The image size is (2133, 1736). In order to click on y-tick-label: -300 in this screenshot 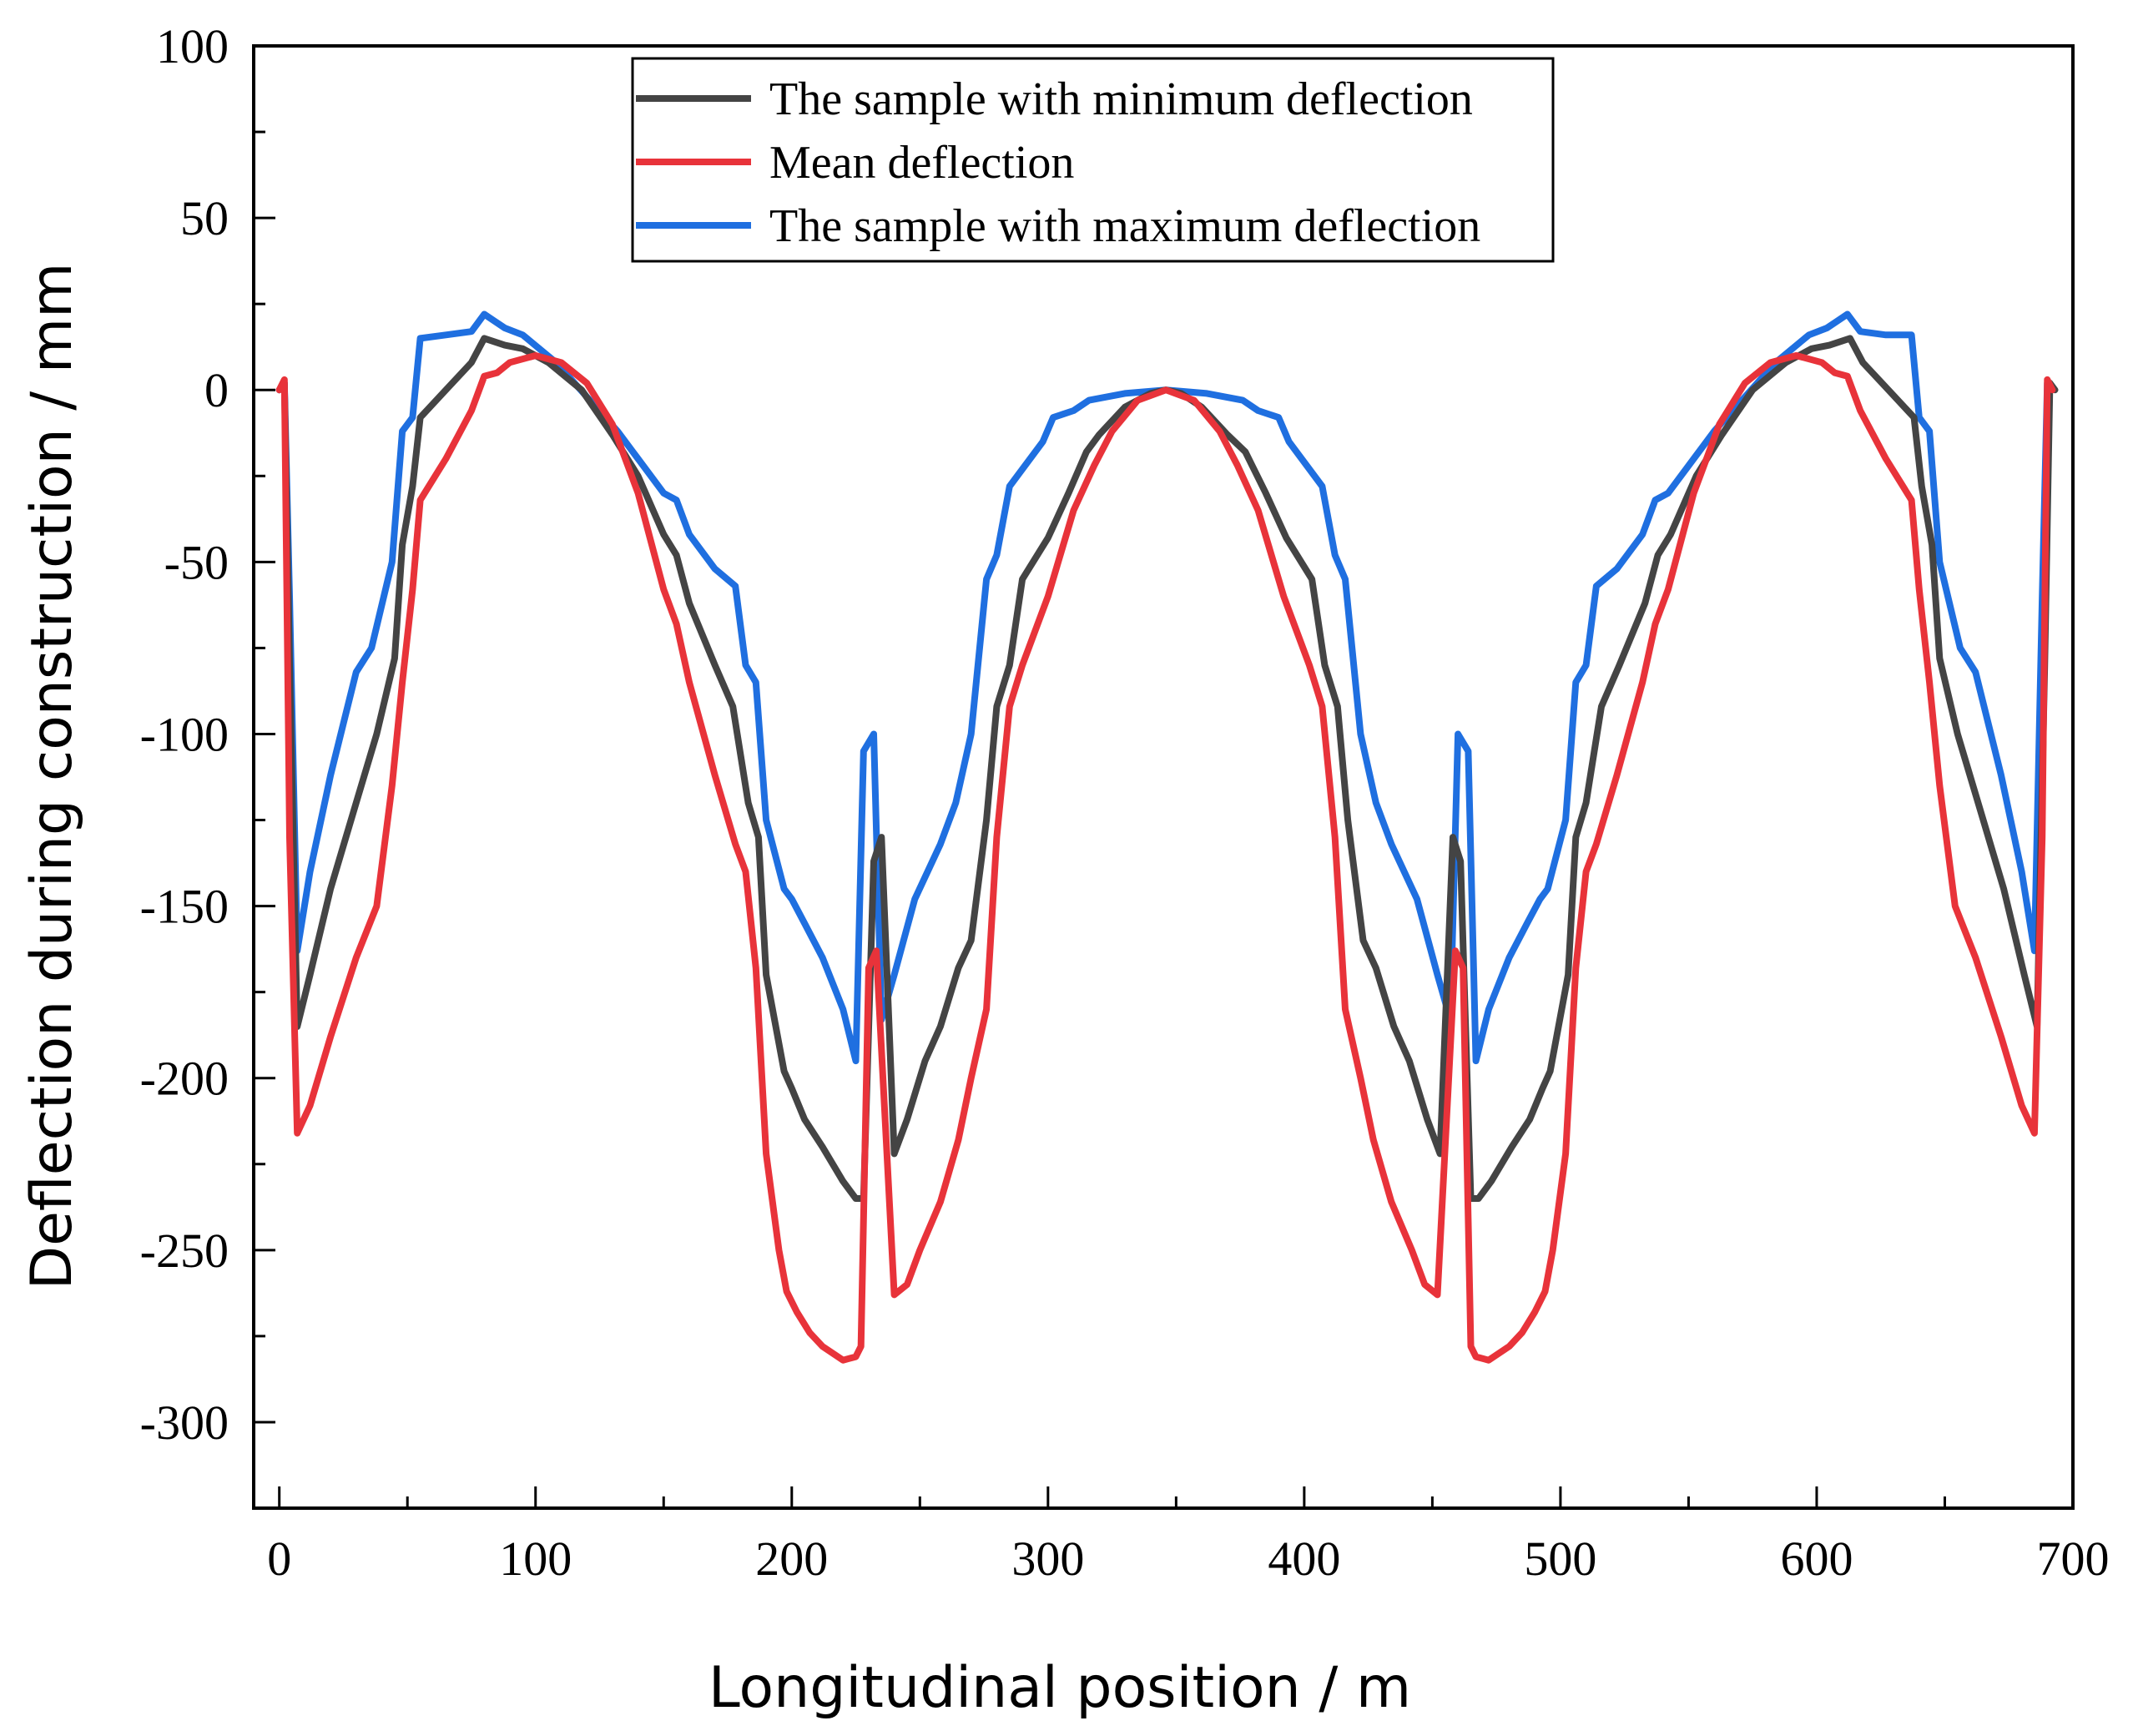, I will do `click(184, 1422)`.